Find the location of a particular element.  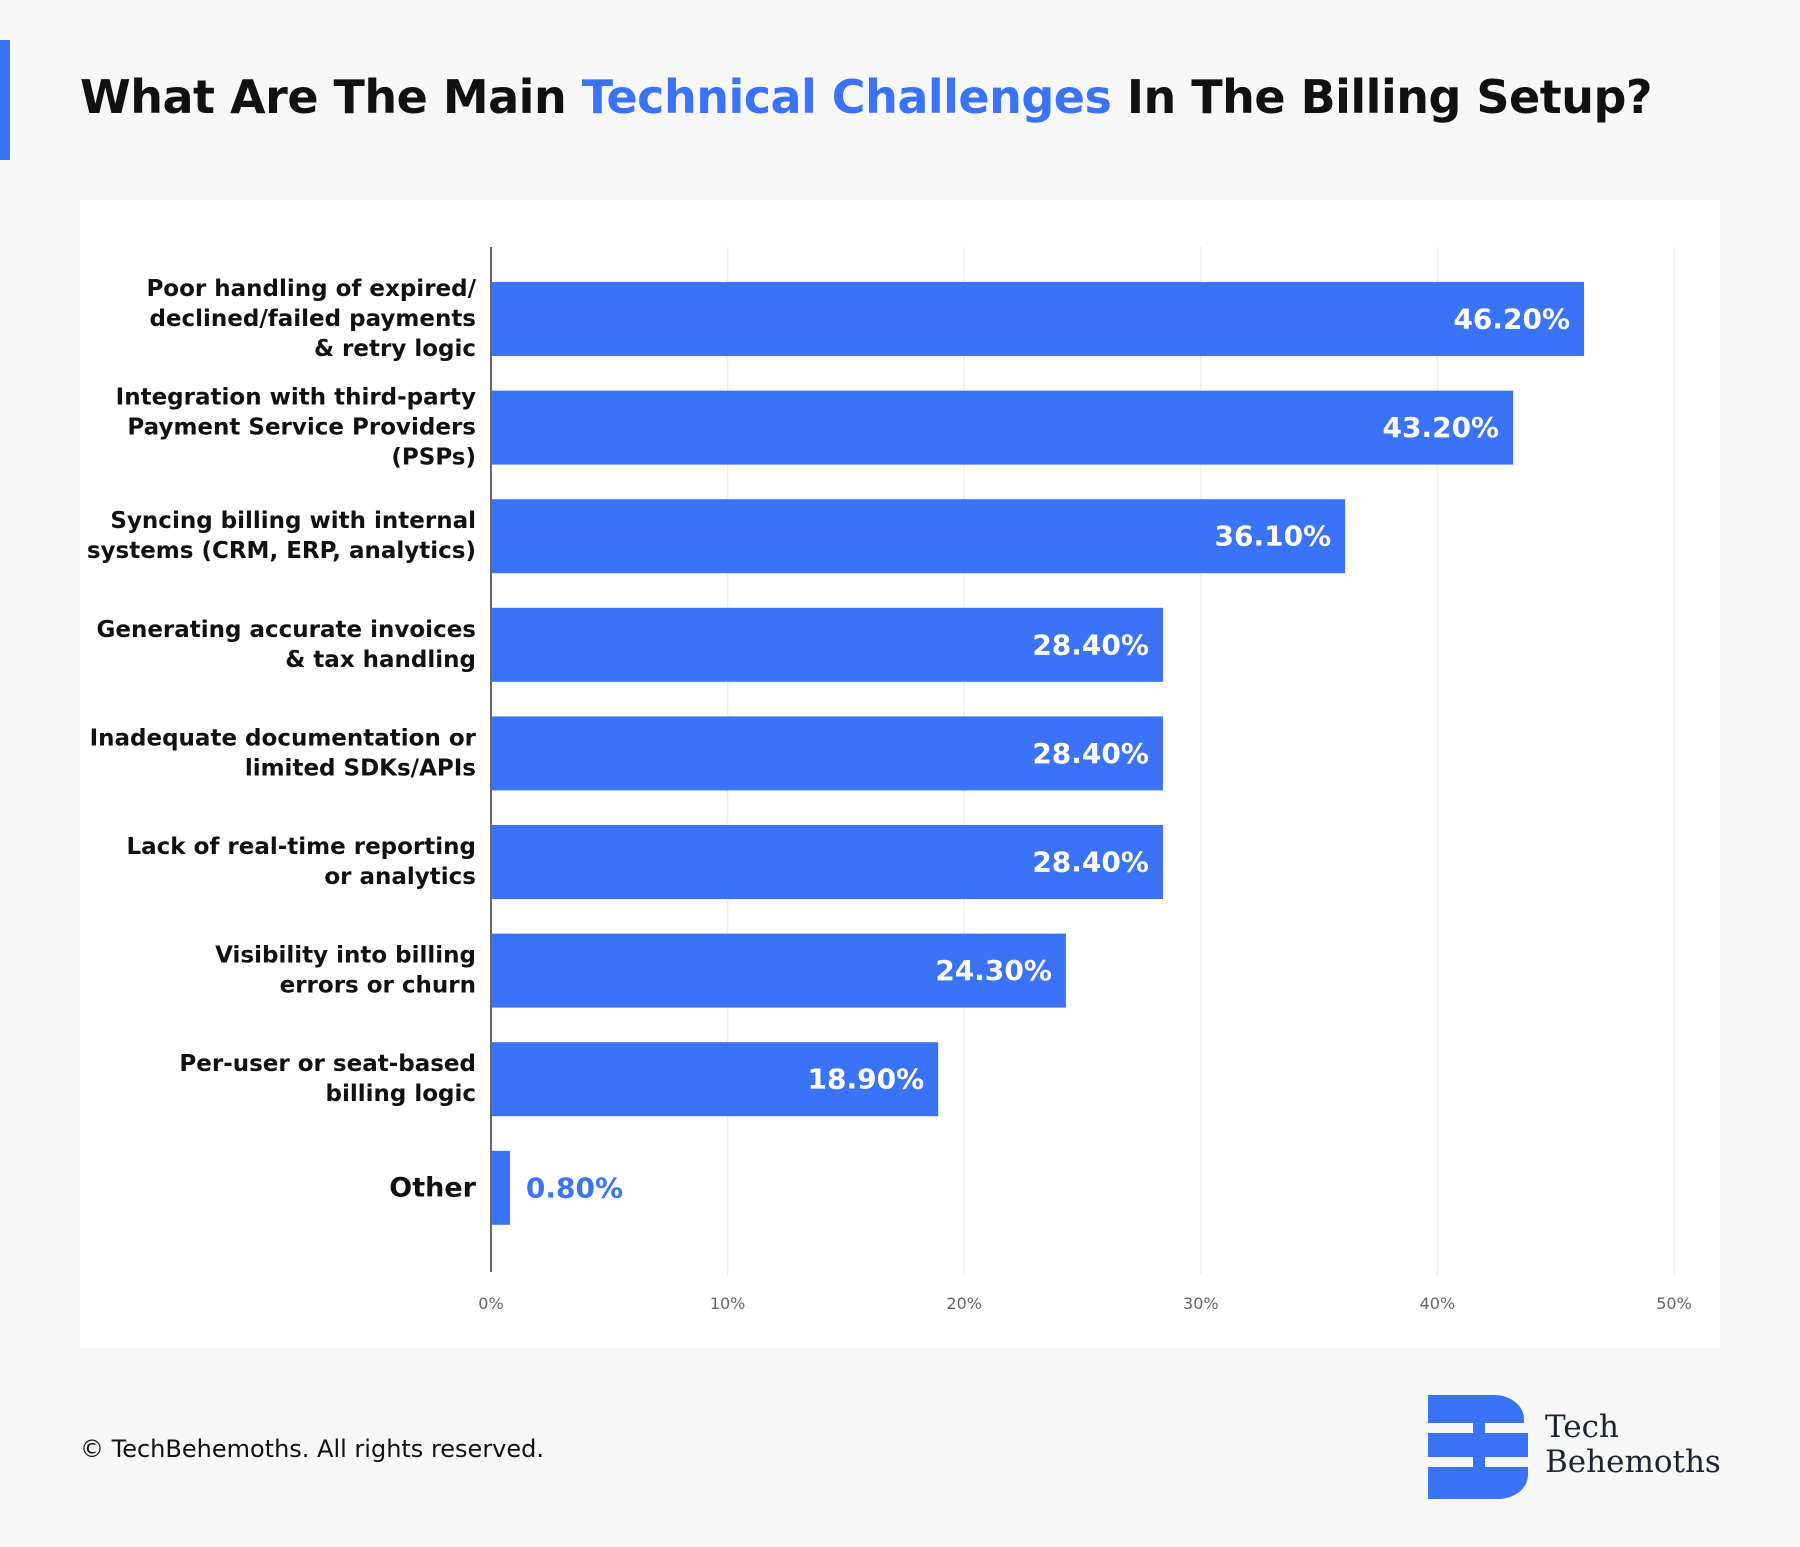

category-label: Integration with third-party is located at coordinates (296, 398).